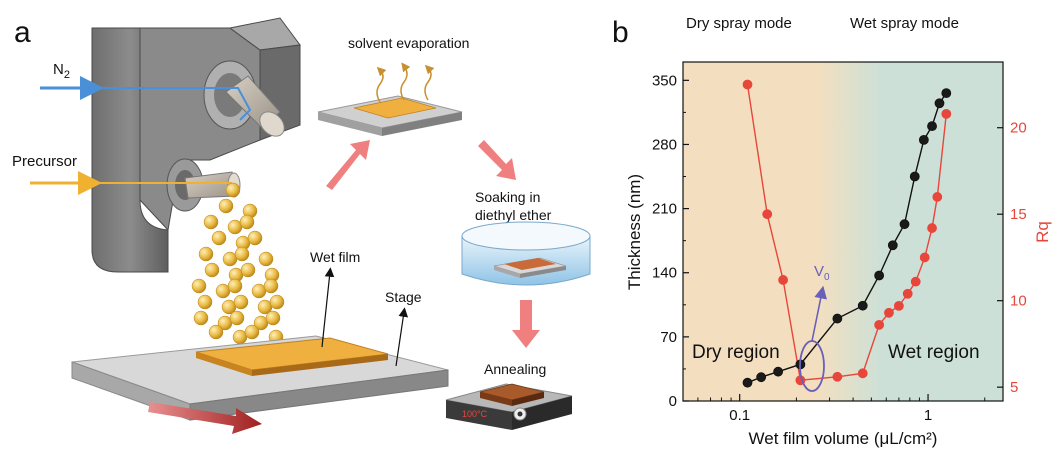 The width and height of the screenshot is (1060, 455). What do you see at coordinates (205, 418) in the screenshot?
I see `stage-motion-arrow` at bounding box center [205, 418].